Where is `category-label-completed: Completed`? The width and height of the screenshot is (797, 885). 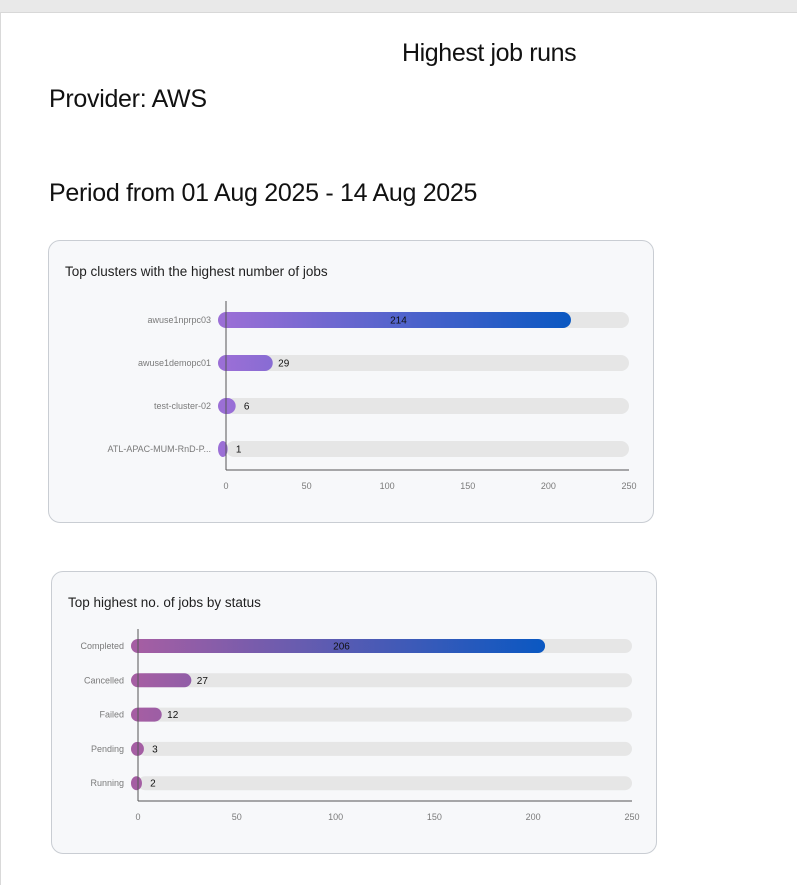 category-label-completed: Completed is located at coordinates (102, 646).